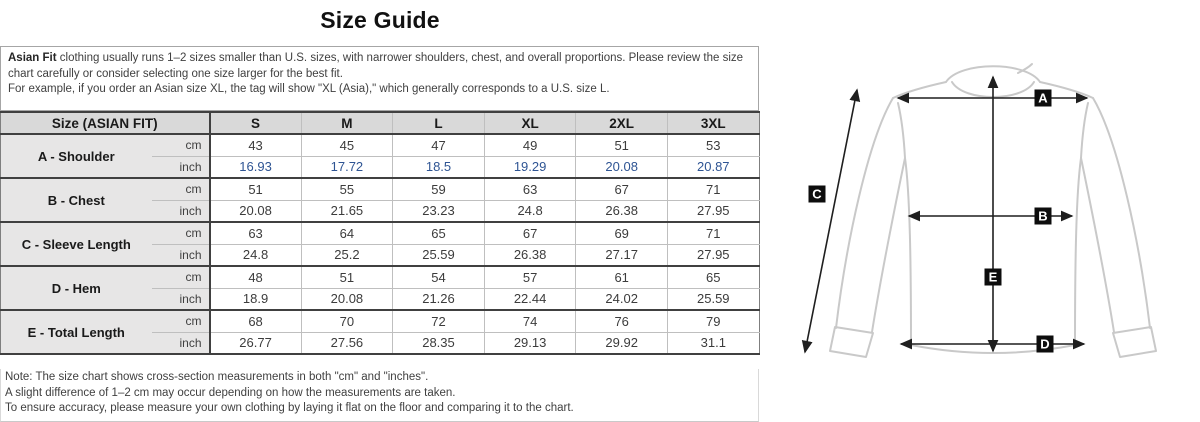 The width and height of the screenshot is (1200, 422). I want to click on header-size-l: L, so click(438, 123).